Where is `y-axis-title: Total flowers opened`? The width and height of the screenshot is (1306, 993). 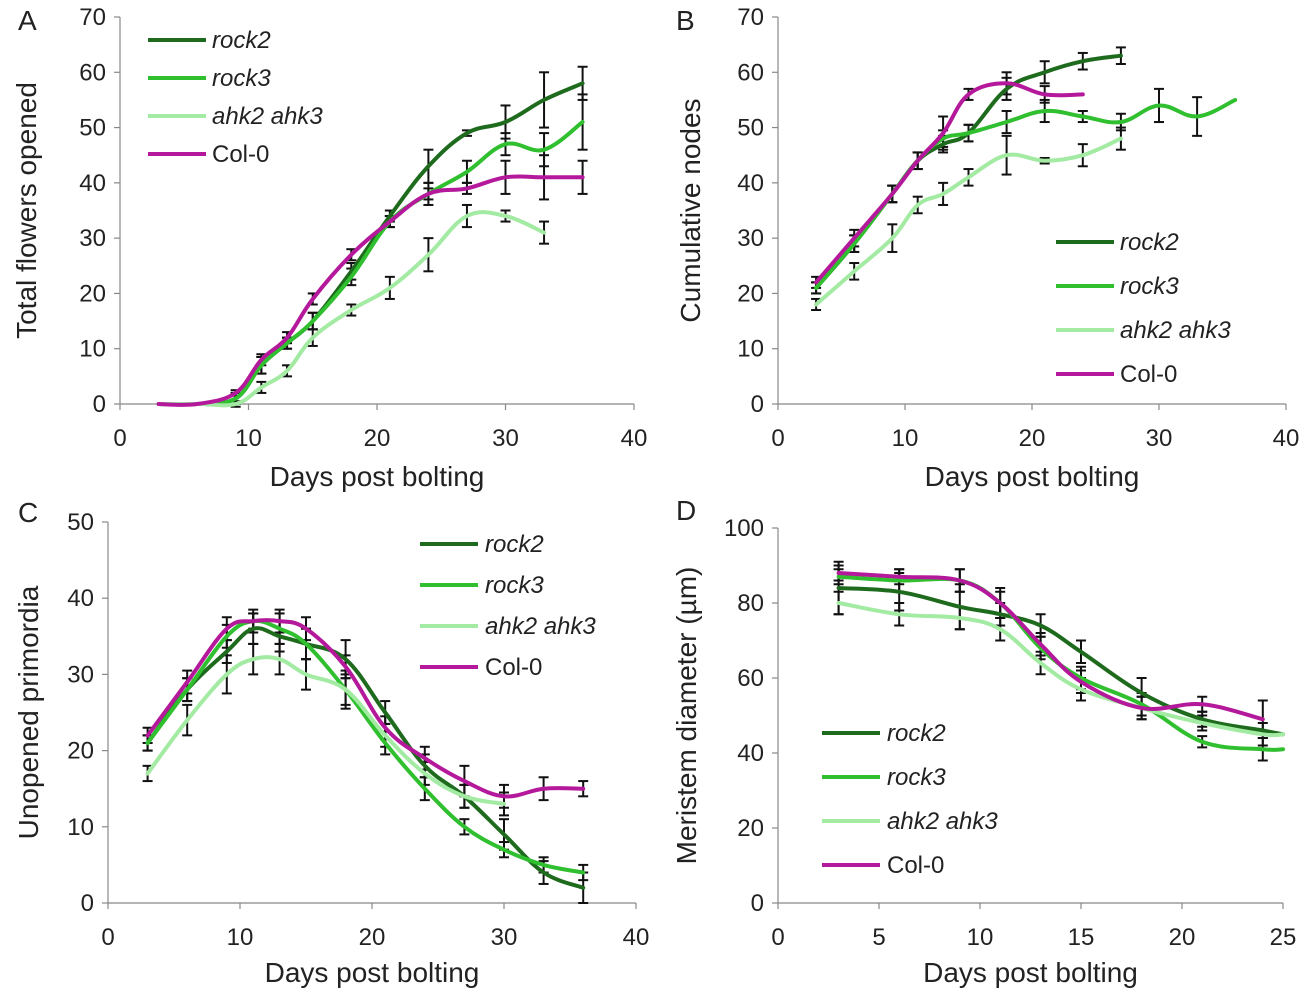
y-axis-title: Total flowers opened is located at coordinates (26, 210).